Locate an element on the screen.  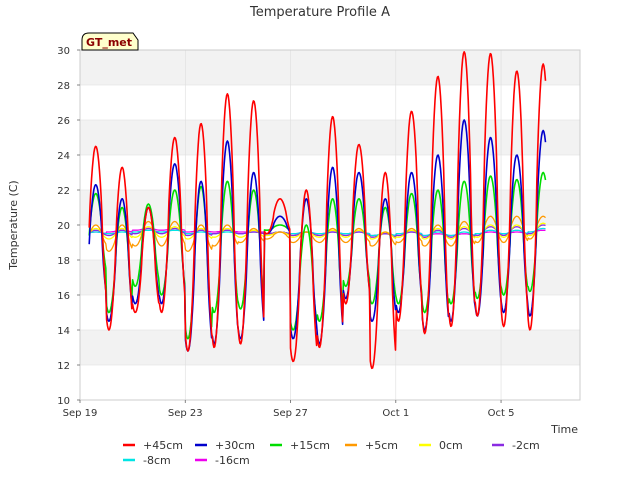
y-axis-ticks: 10 12 14 16 18 20 22 24 26 28 30 is located at coordinates (68, 226).